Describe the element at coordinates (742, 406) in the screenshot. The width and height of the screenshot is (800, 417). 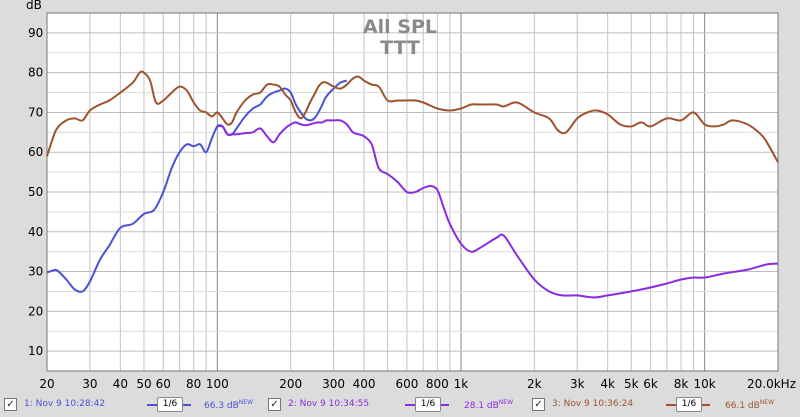
I see `legend-value-text-3: 66.1 dB` at that location.